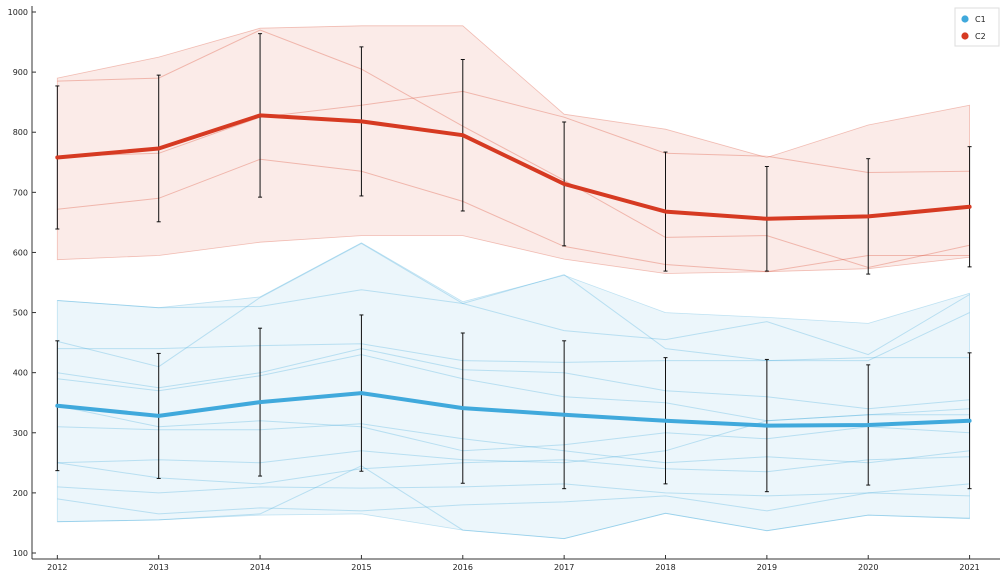  Describe the element at coordinates (513, 409) in the screenshot. I see `c1-mean-line` at that location.